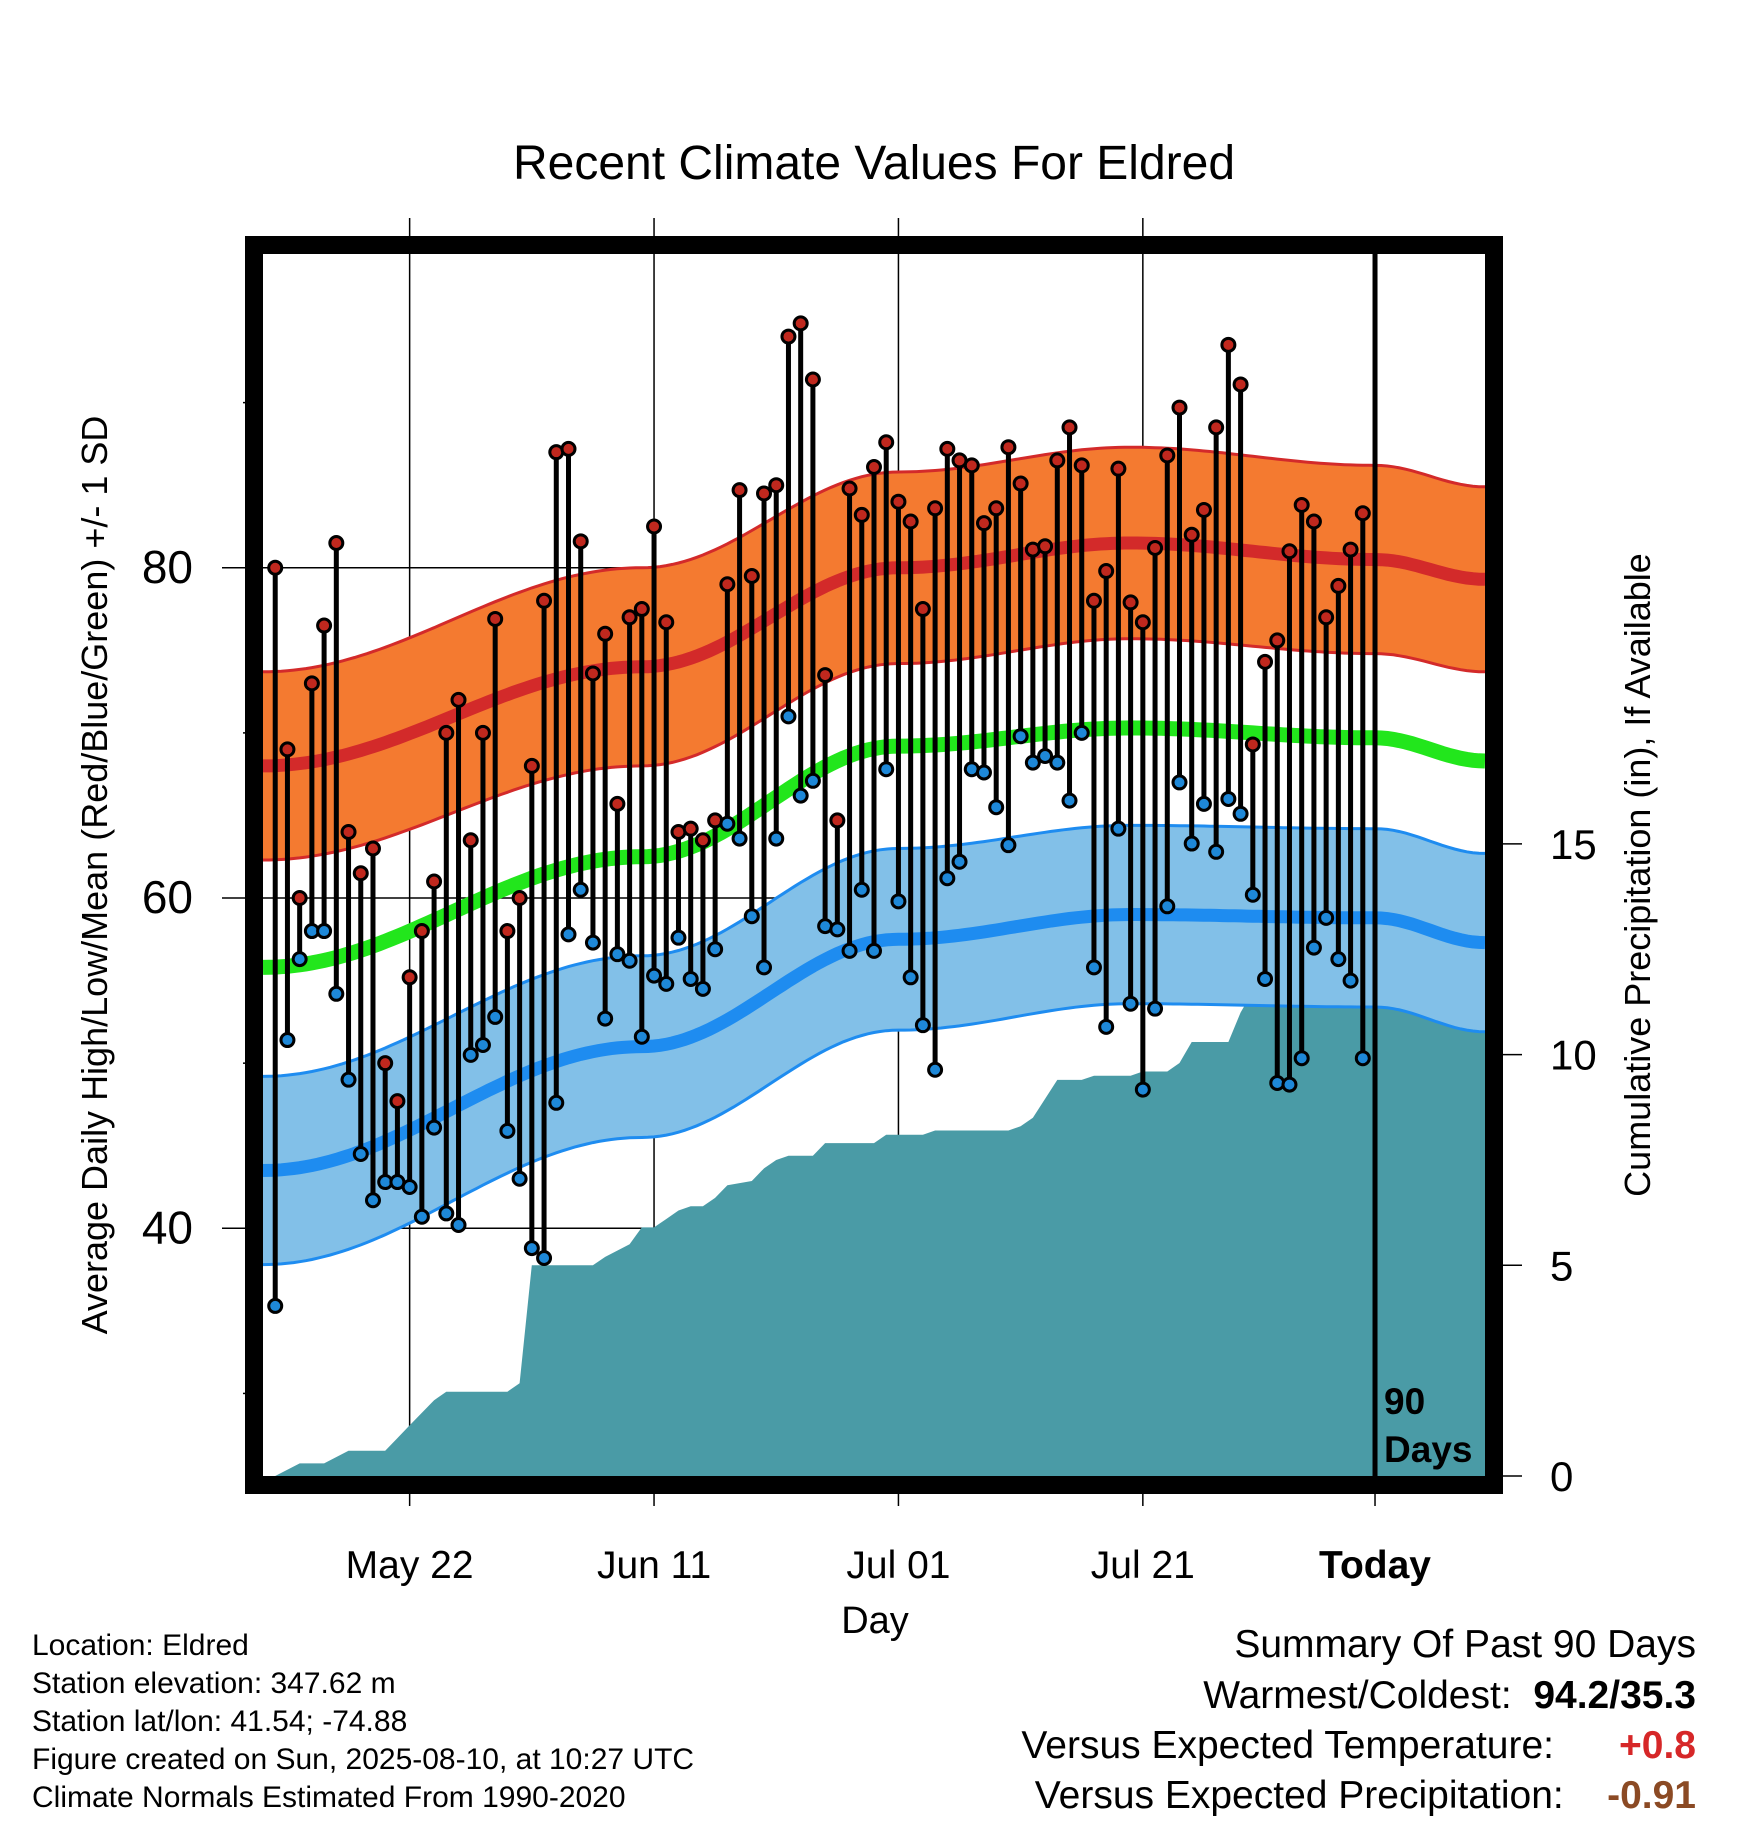 The width and height of the screenshot is (1748, 1828). What do you see at coordinates (1651, 1795) in the screenshot?
I see `precipitation-value: -0.91` at bounding box center [1651, 1795].